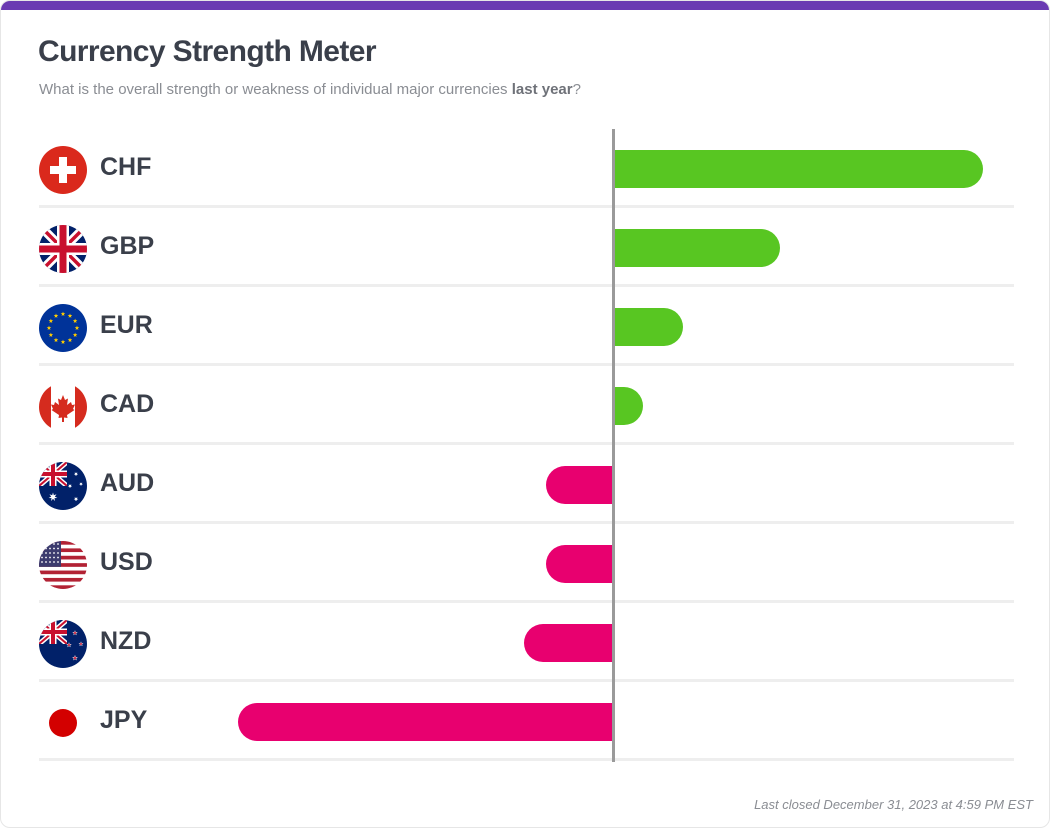  What do you see at coordinates (648, 327) in the screenshot?
I see `strength-bar-eur` at bounding box center [648, 327].